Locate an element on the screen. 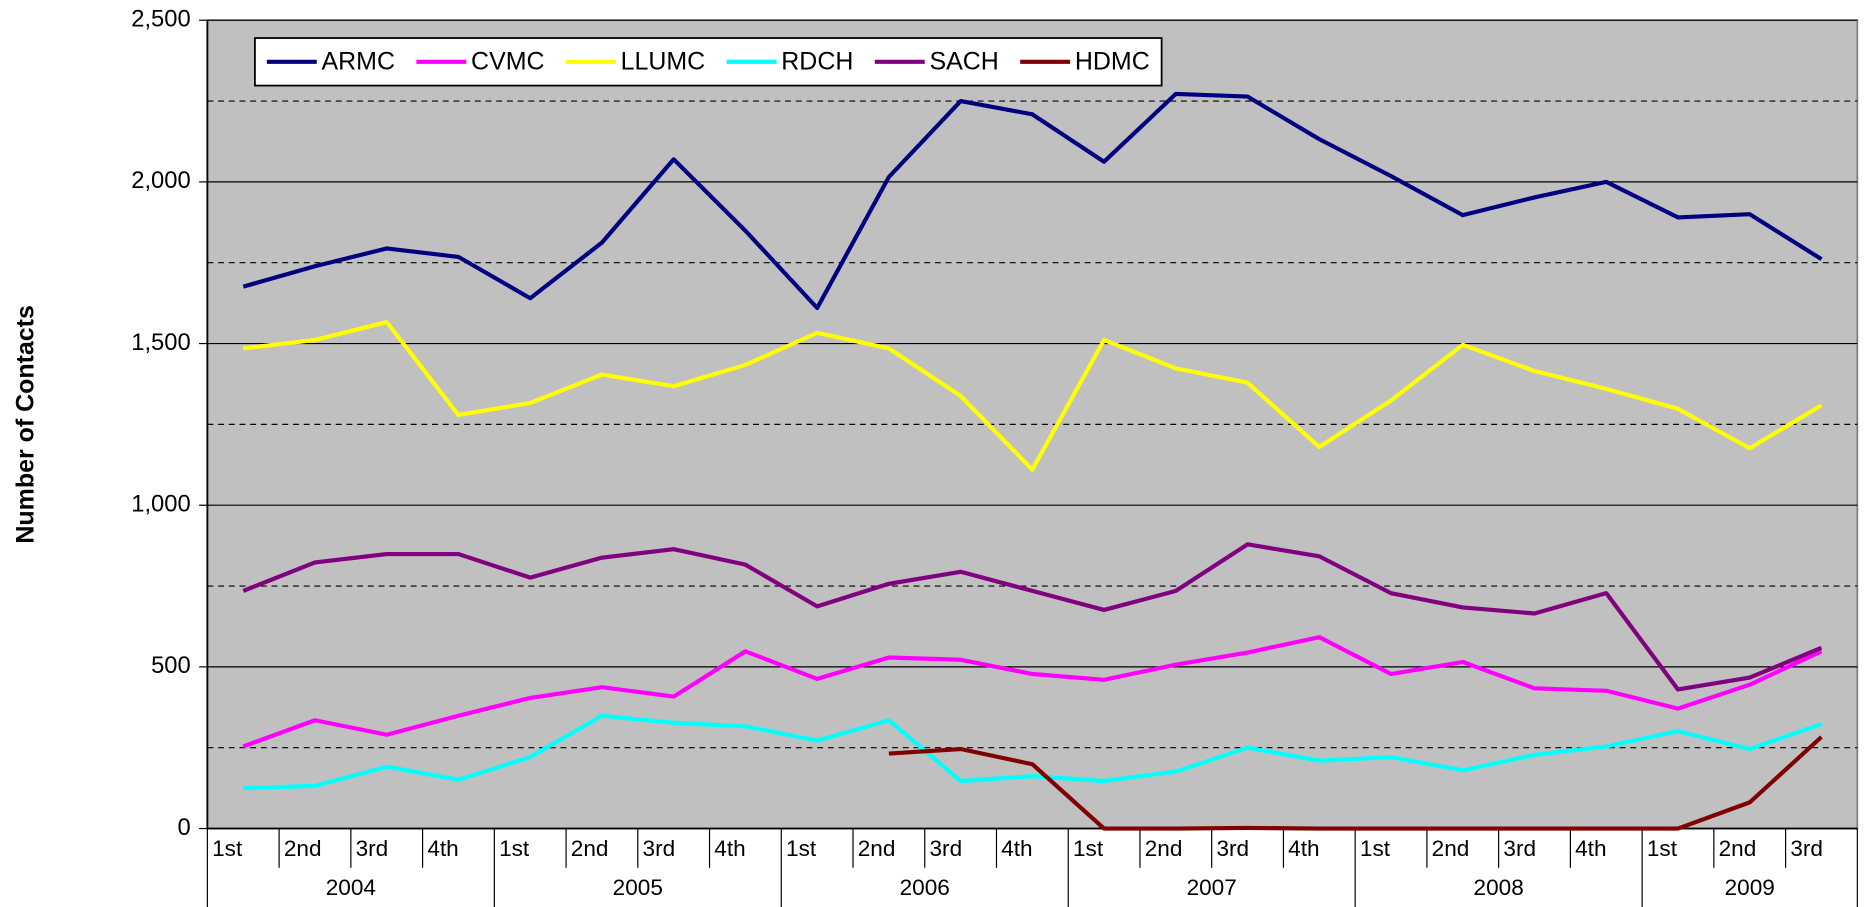  x-group-label: 2006 is located at coordinates (925, 887).